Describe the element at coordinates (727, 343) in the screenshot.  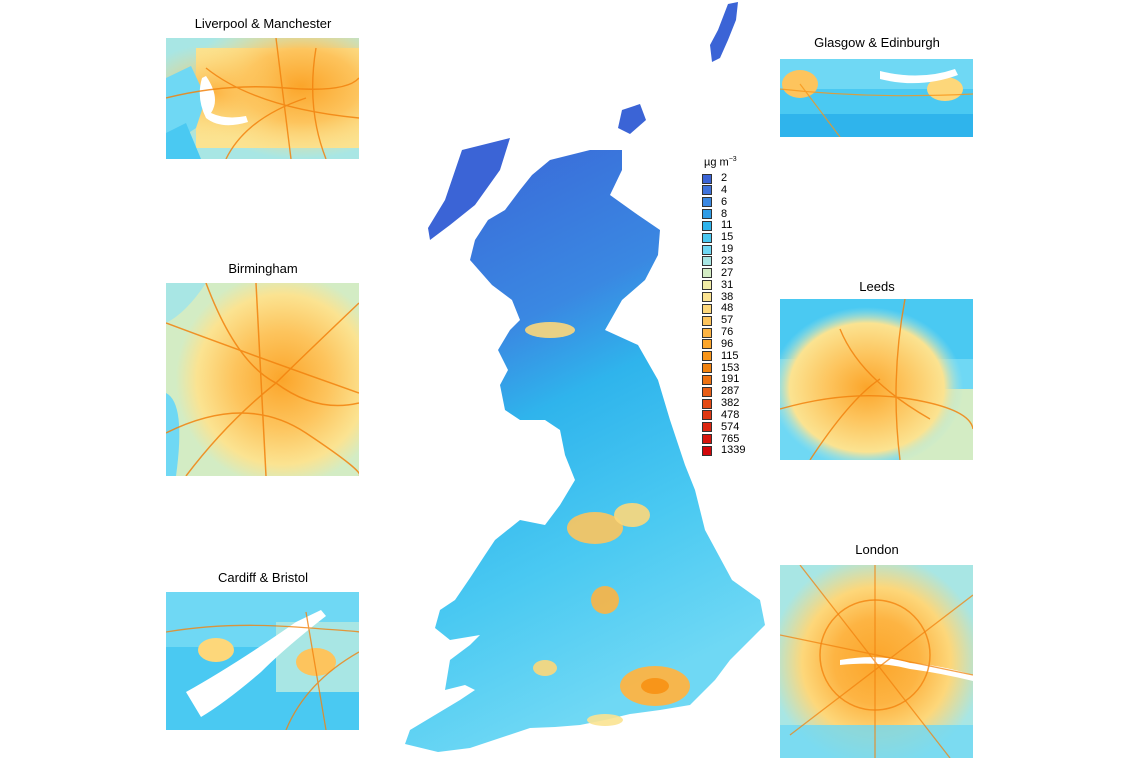
I see `legend-label: 96` at that location.